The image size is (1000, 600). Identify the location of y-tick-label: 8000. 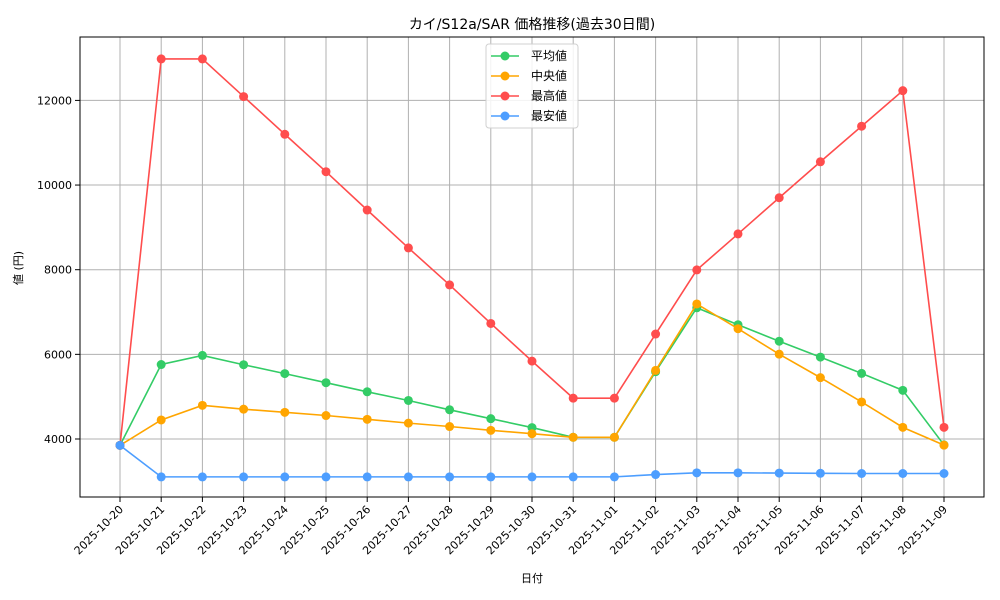
(58, 270).